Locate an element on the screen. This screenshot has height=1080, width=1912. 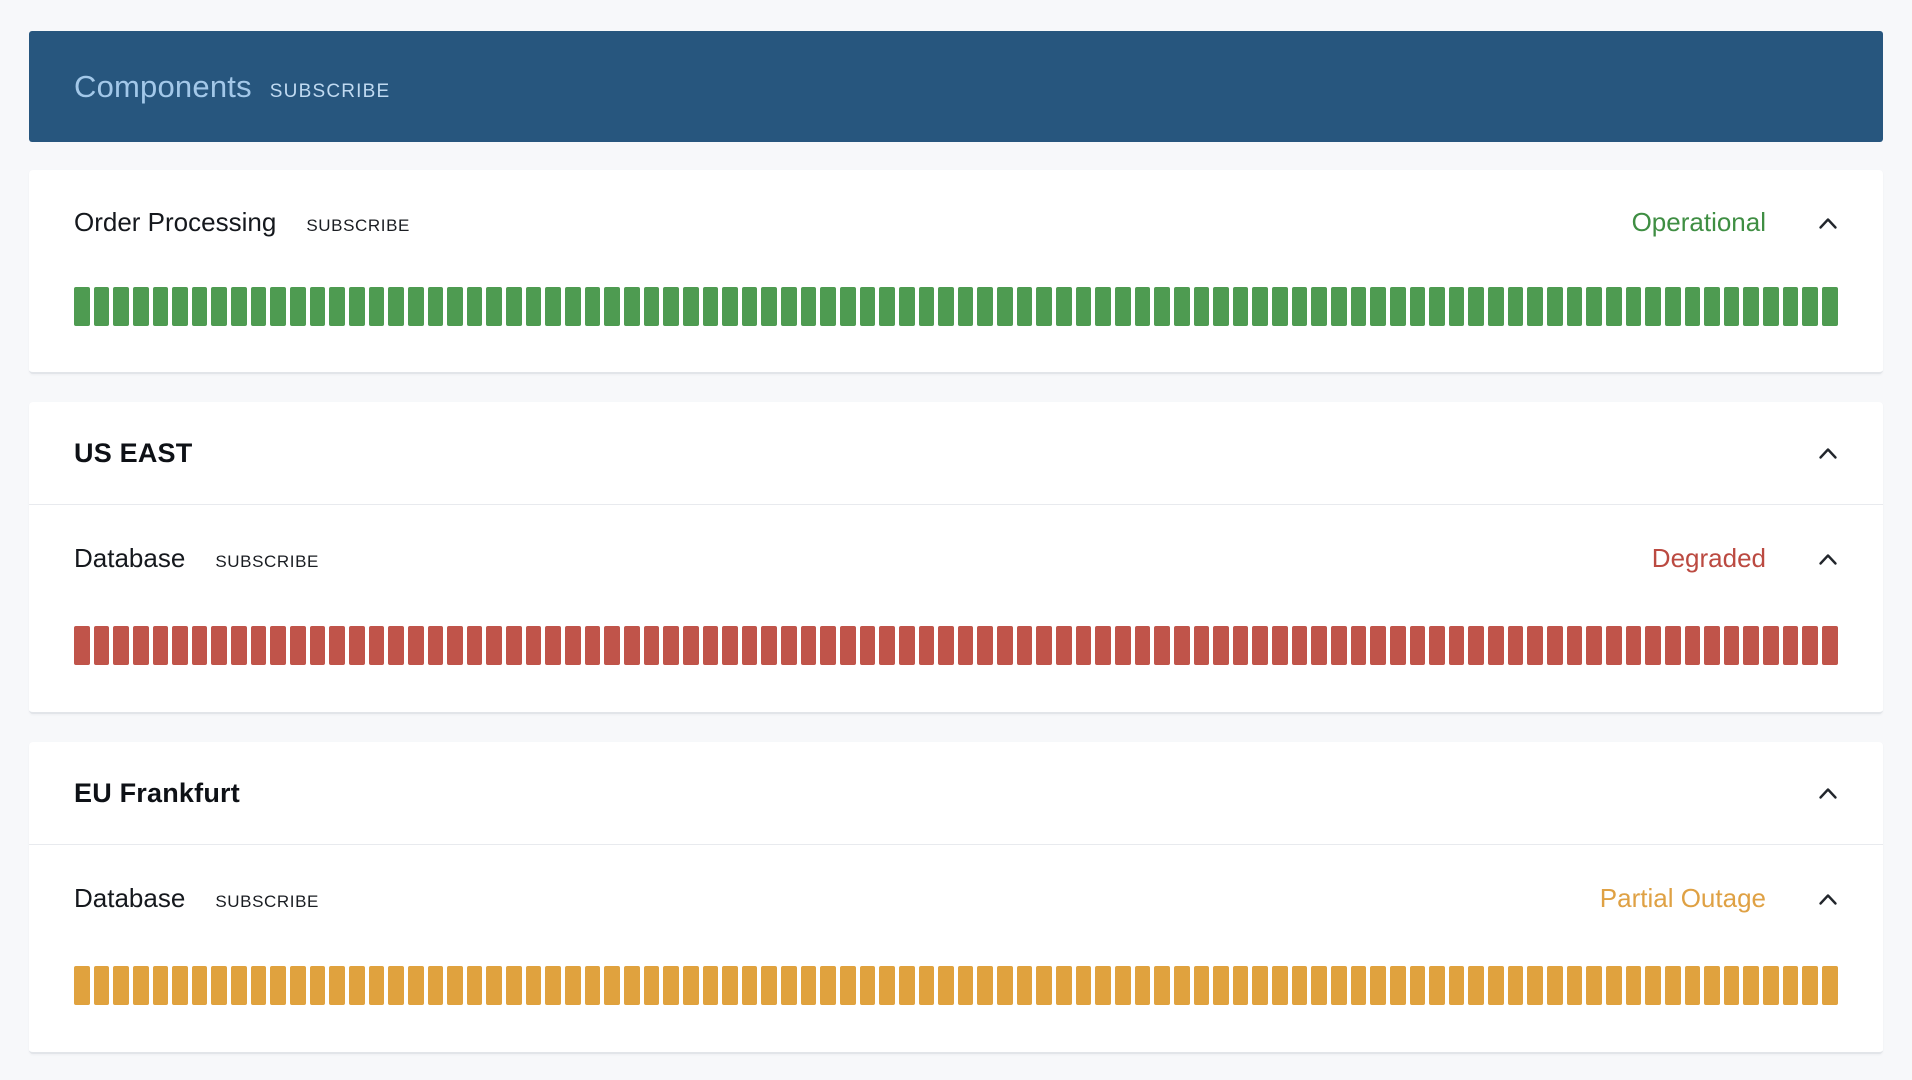
collapse-toggle-button is located at coordinates (1828, 223).